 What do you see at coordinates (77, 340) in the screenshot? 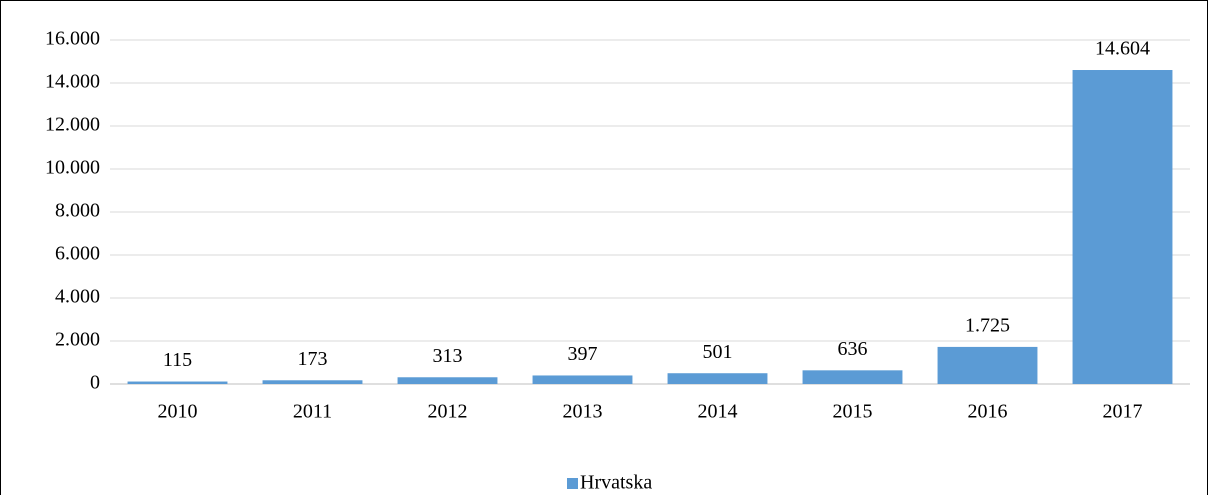
I see `y-tick-label: 2.000` at bounding box center [77, 340].